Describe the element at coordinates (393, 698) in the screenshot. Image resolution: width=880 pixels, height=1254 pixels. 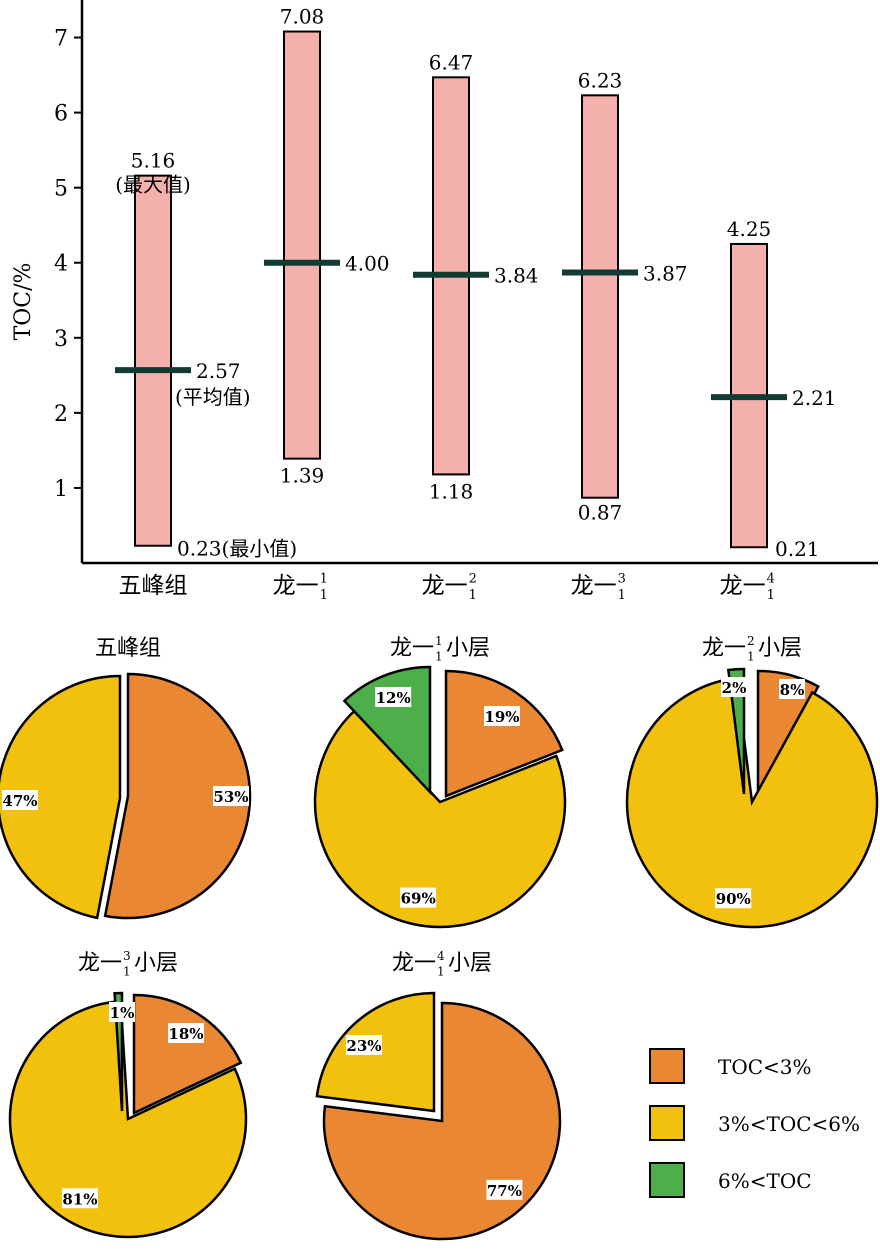
I see `pie-1-label-2: 12%` at that location.